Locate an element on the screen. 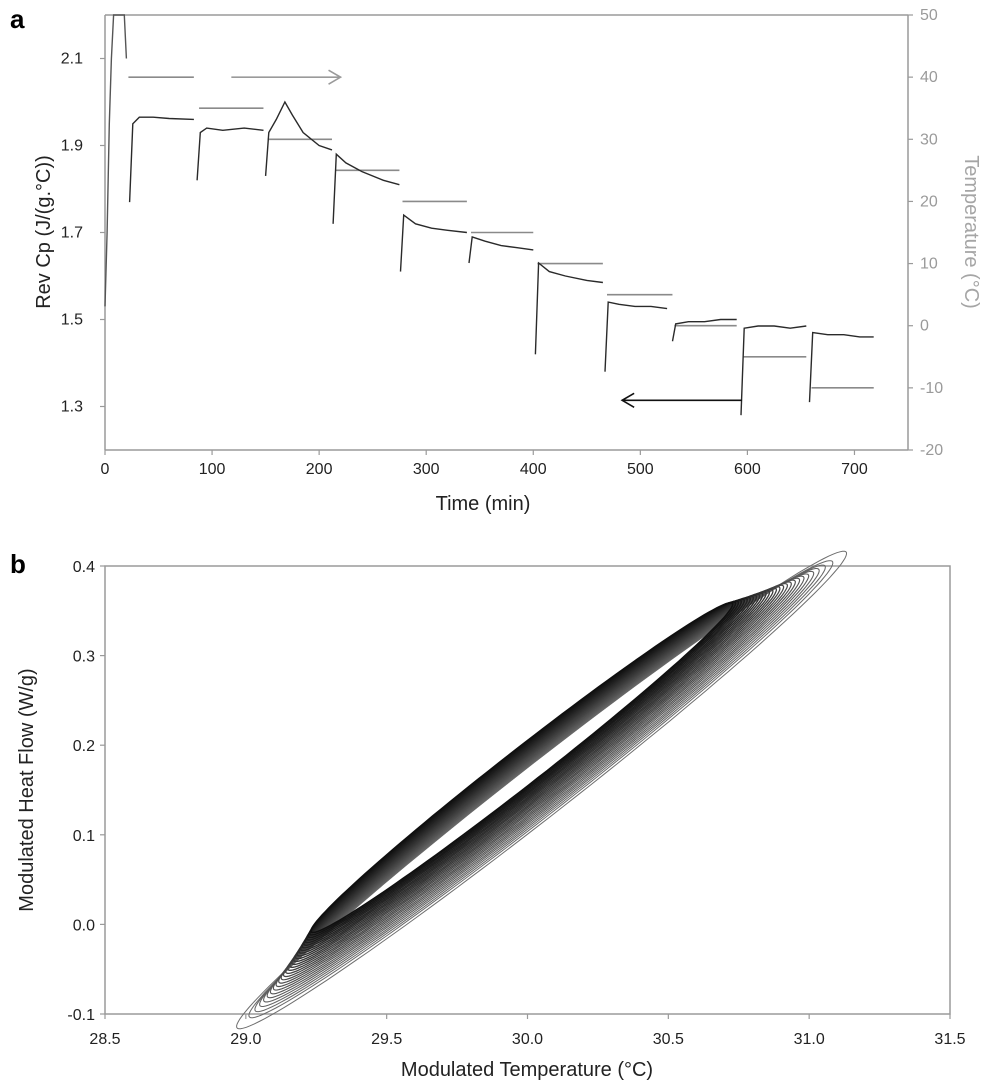 The width and height of the screenshot is (988, 1083). x-tick-label: 600 is located at coordinates (747, 469).